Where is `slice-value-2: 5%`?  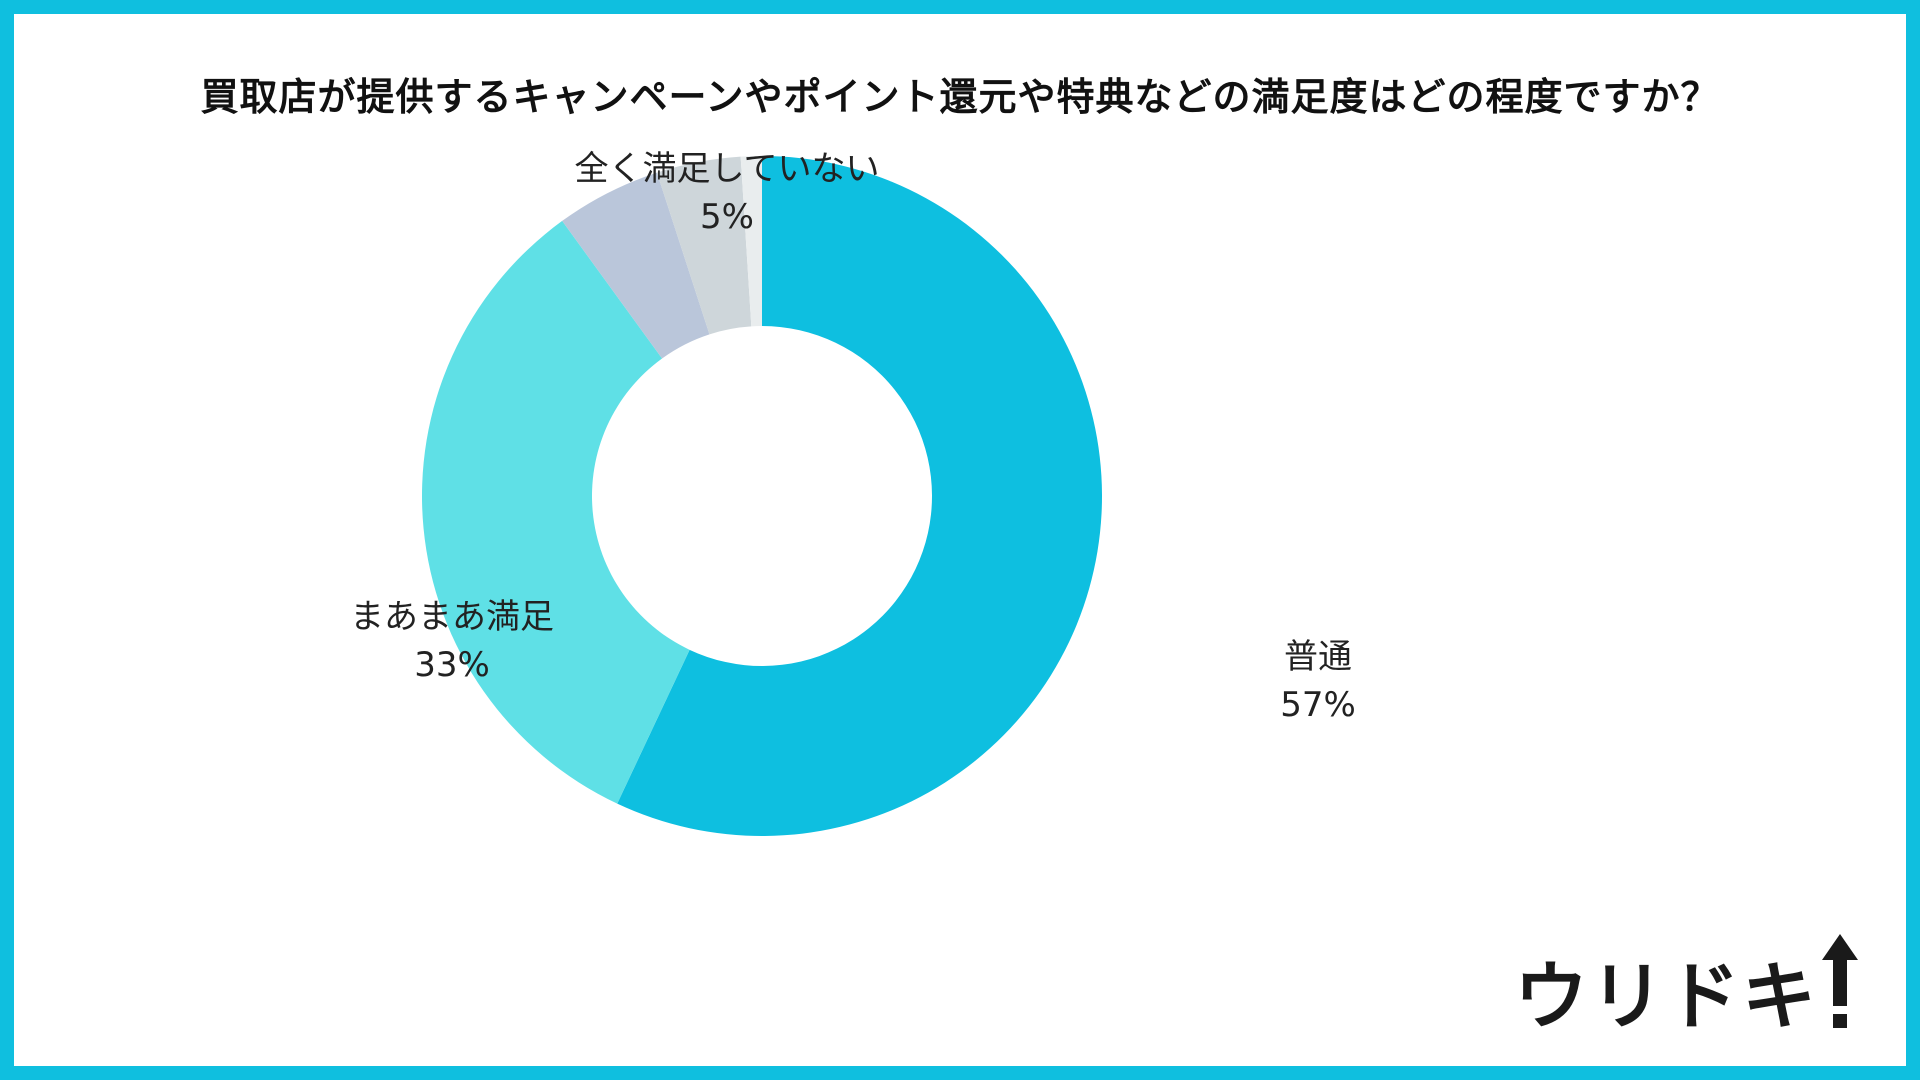 slice-value-2: 5% is located at coordinates (727, 217).